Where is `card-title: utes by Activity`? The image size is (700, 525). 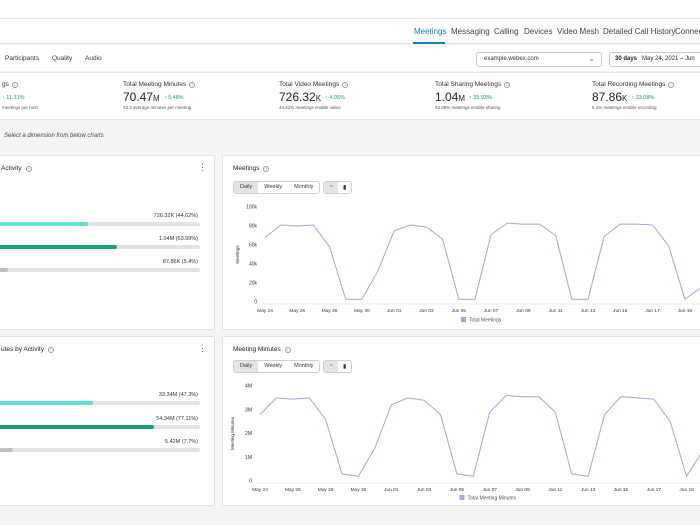 card-title: utes by Activity is located at coordinates (22, 349).